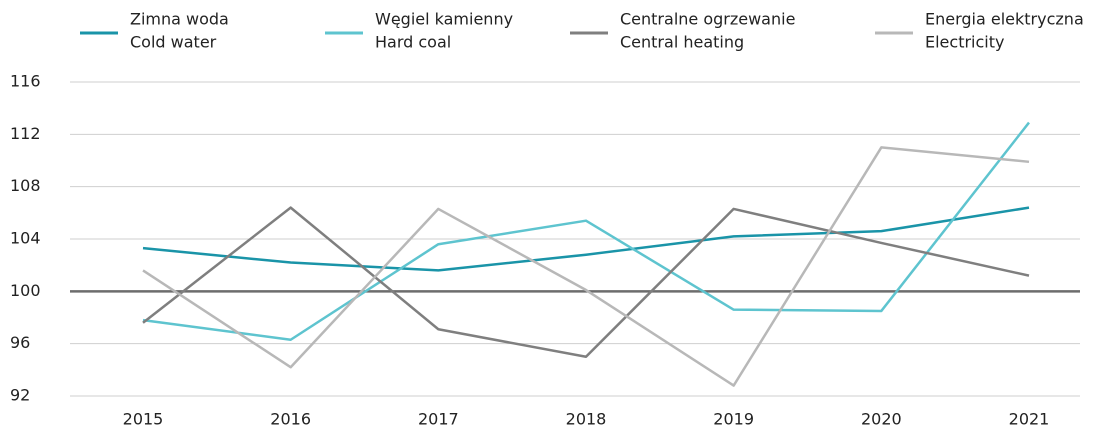 The height and width of the screenshot is (439, 1109). I want to click on y-tick-label: 104, so click(25, 238).